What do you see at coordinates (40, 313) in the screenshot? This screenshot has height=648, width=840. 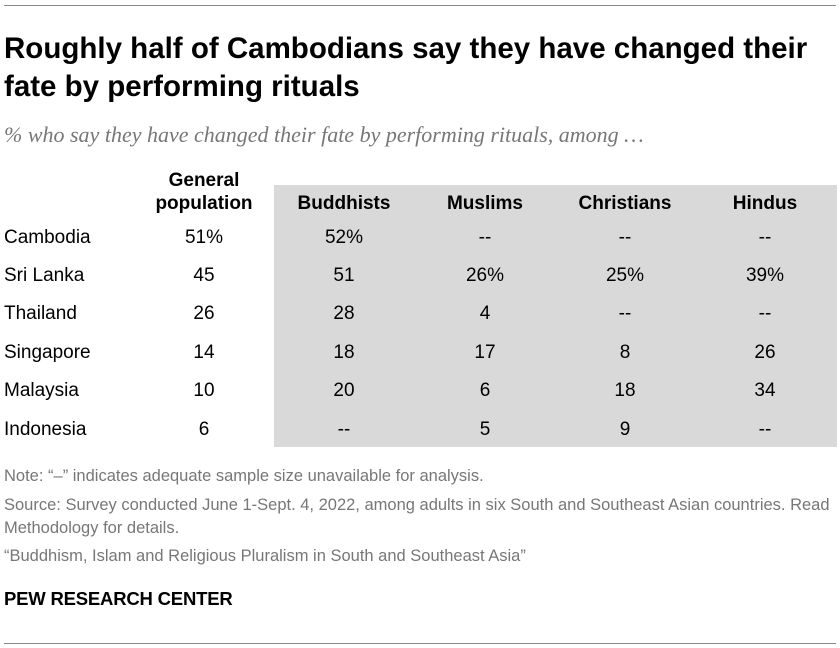 I see `row-label: Thailand` at bounding box center [40, 313].